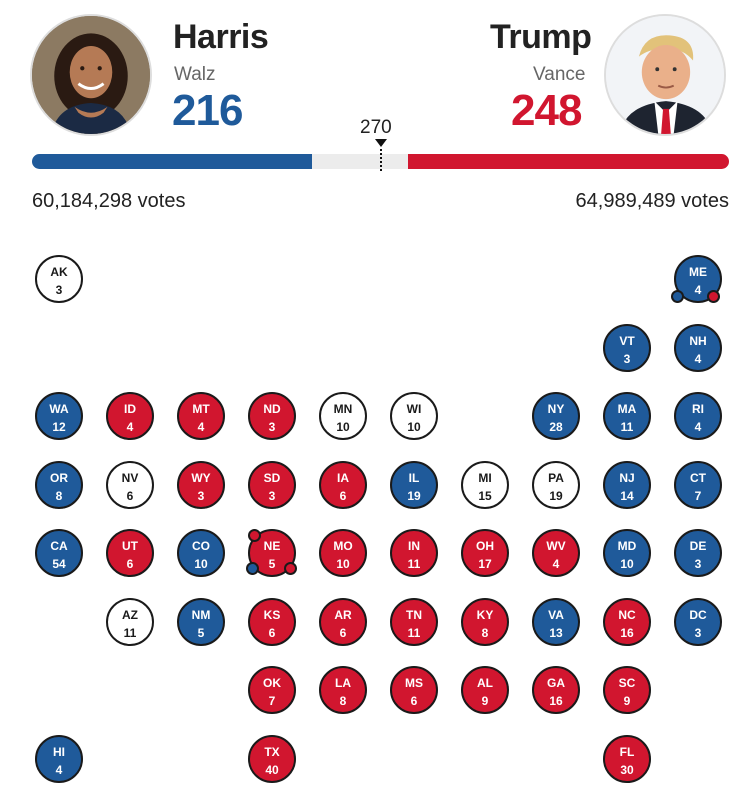  I want to click on state-abbr: ND, so click(272, 409).